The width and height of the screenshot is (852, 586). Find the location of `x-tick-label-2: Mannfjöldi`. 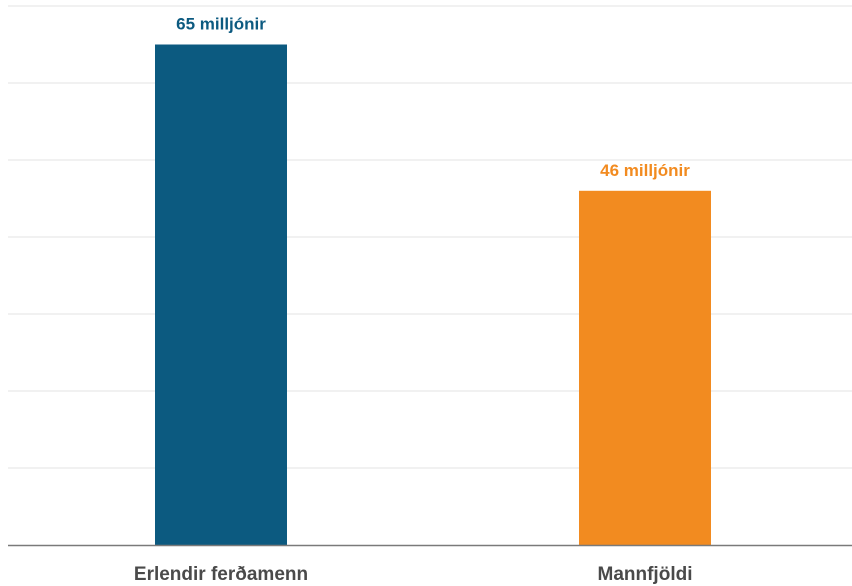

x-tick-label-2: Mannfjöldi is located at coordinates (645, 574).